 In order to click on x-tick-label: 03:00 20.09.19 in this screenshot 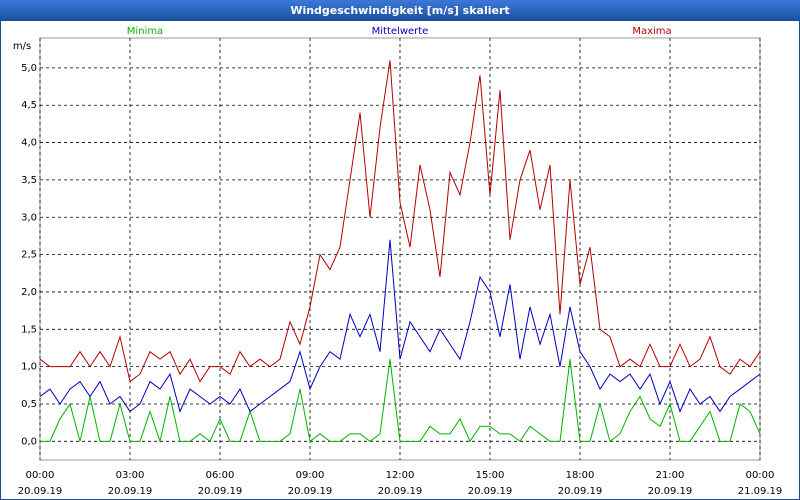, I will do `click(130, 483)`.